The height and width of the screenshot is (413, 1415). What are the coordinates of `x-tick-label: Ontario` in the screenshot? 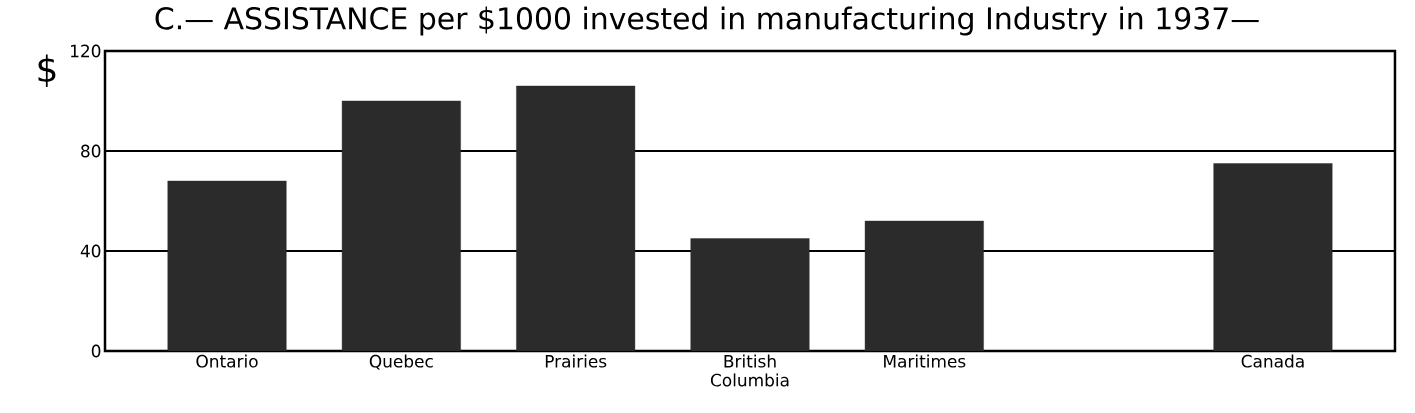 It's located at (227, 361).